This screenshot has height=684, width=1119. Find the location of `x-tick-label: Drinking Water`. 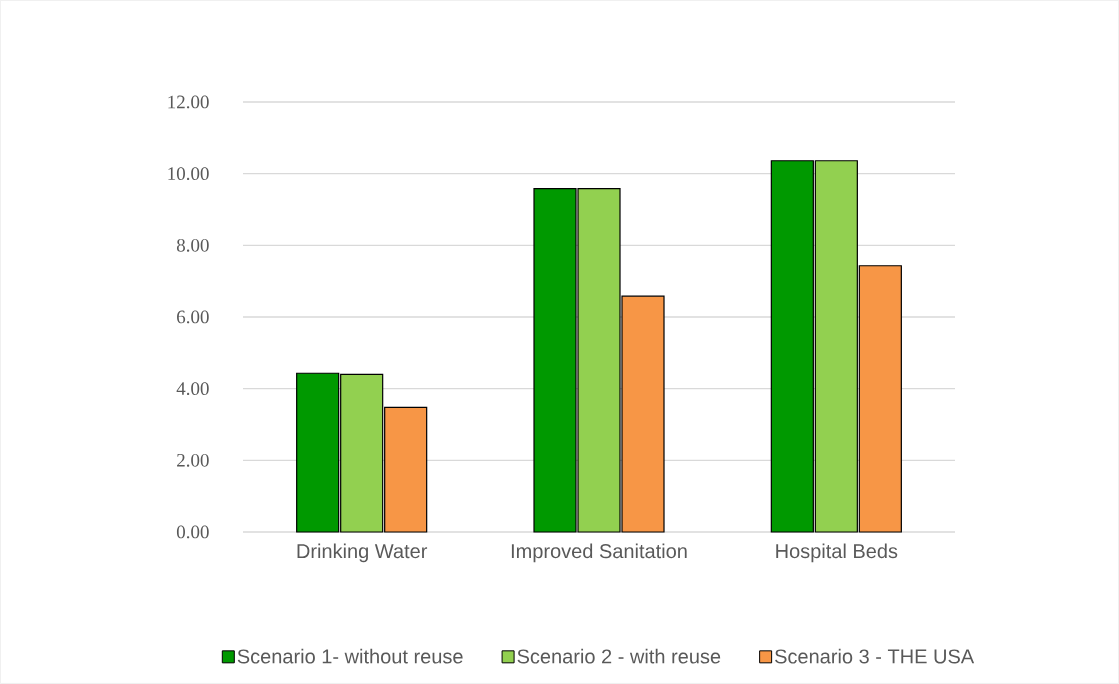

x-tick-label: Drinking Water is located at coordinates (362, 553).